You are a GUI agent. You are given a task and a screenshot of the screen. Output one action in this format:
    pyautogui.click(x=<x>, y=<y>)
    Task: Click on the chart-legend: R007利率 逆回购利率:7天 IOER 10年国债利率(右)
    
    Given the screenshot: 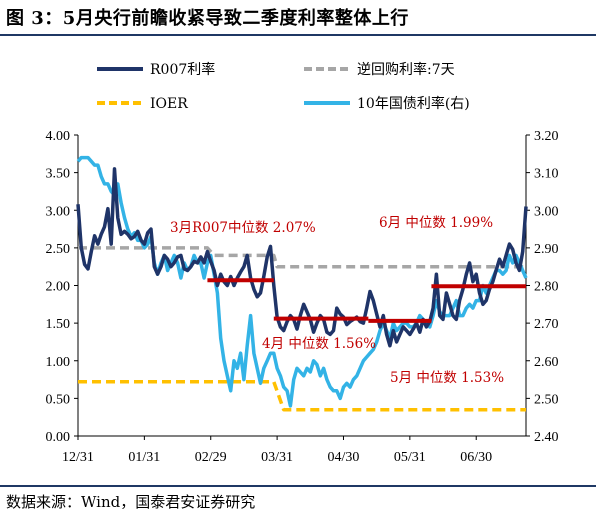 What is the action you would take?
    pyautogui.click(x=283, y=86)
    